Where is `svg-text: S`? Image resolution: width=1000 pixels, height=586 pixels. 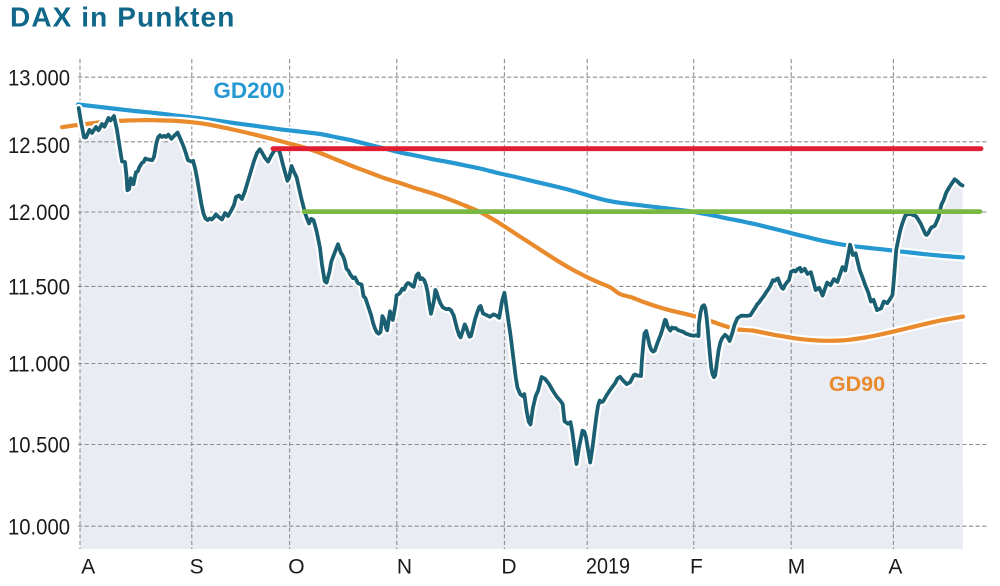 svg-text: S is located at coordinates (197, 567).